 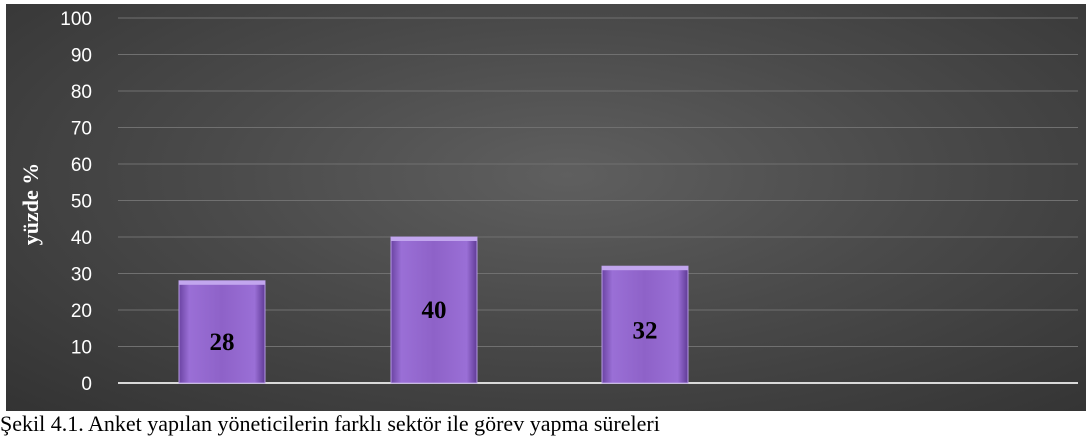 What do you see at coordinates (81, 311) in the screenshot?
I see `y-tick-label: 20` at bounding box center [81, 311].